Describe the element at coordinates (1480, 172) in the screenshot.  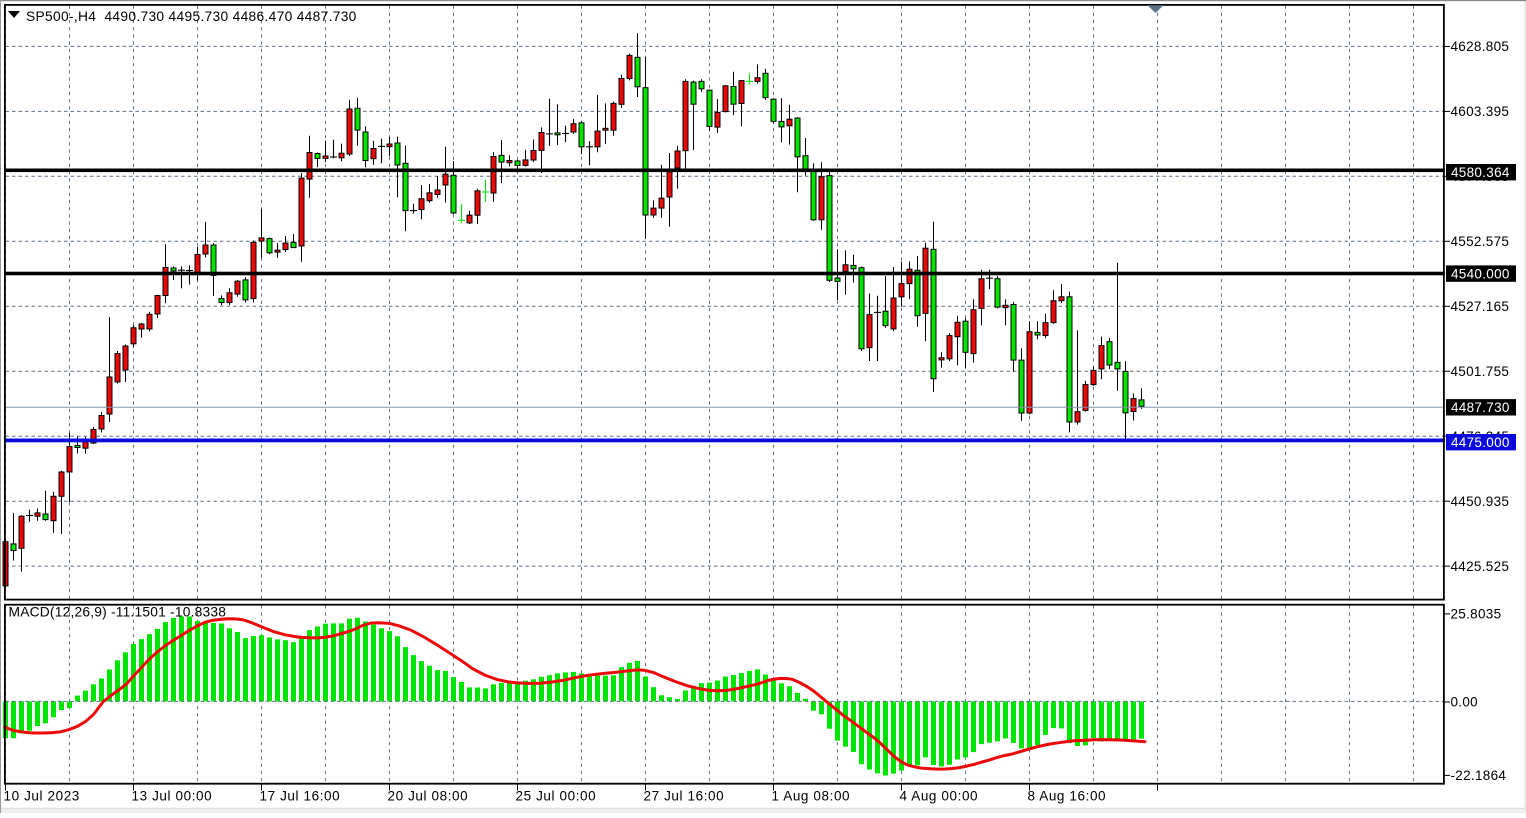
I see `svg-text: 4580.364` at that location.